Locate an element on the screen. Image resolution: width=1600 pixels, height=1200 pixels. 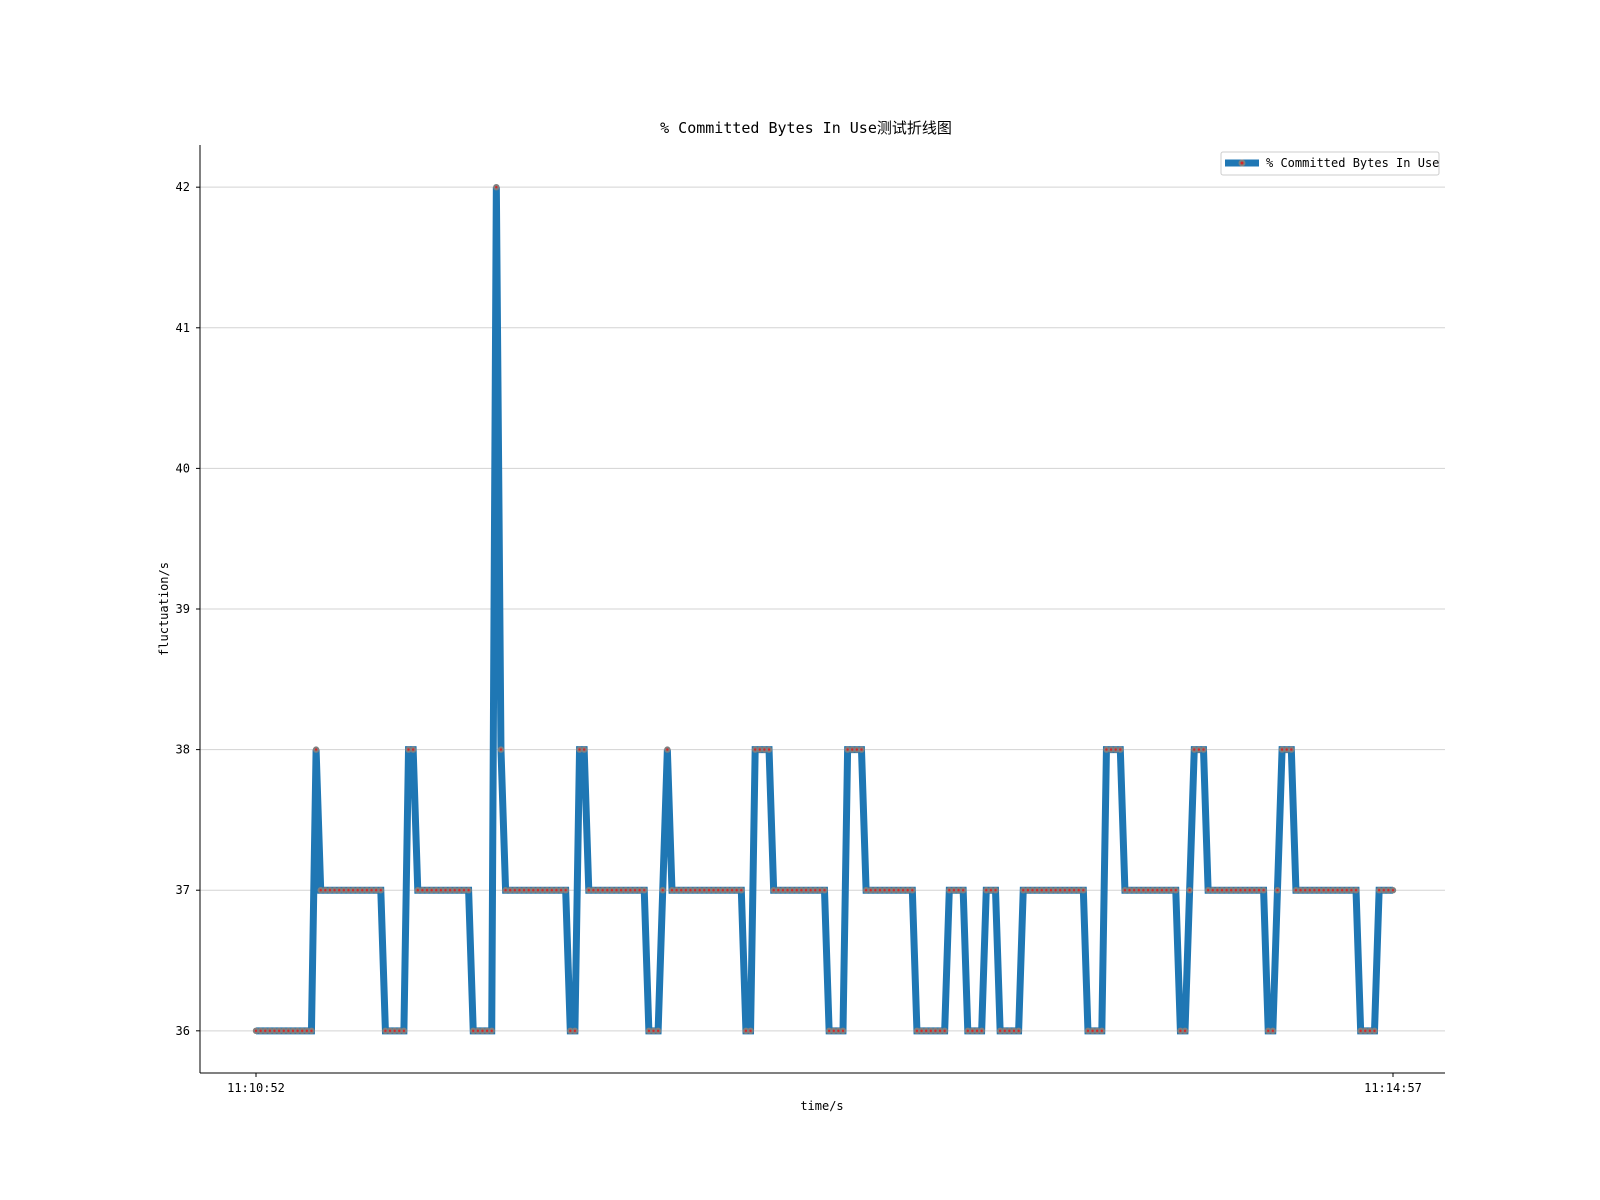
legend-entry-label: % Committed Bytes In Use is located at coordinates (1352, 163).